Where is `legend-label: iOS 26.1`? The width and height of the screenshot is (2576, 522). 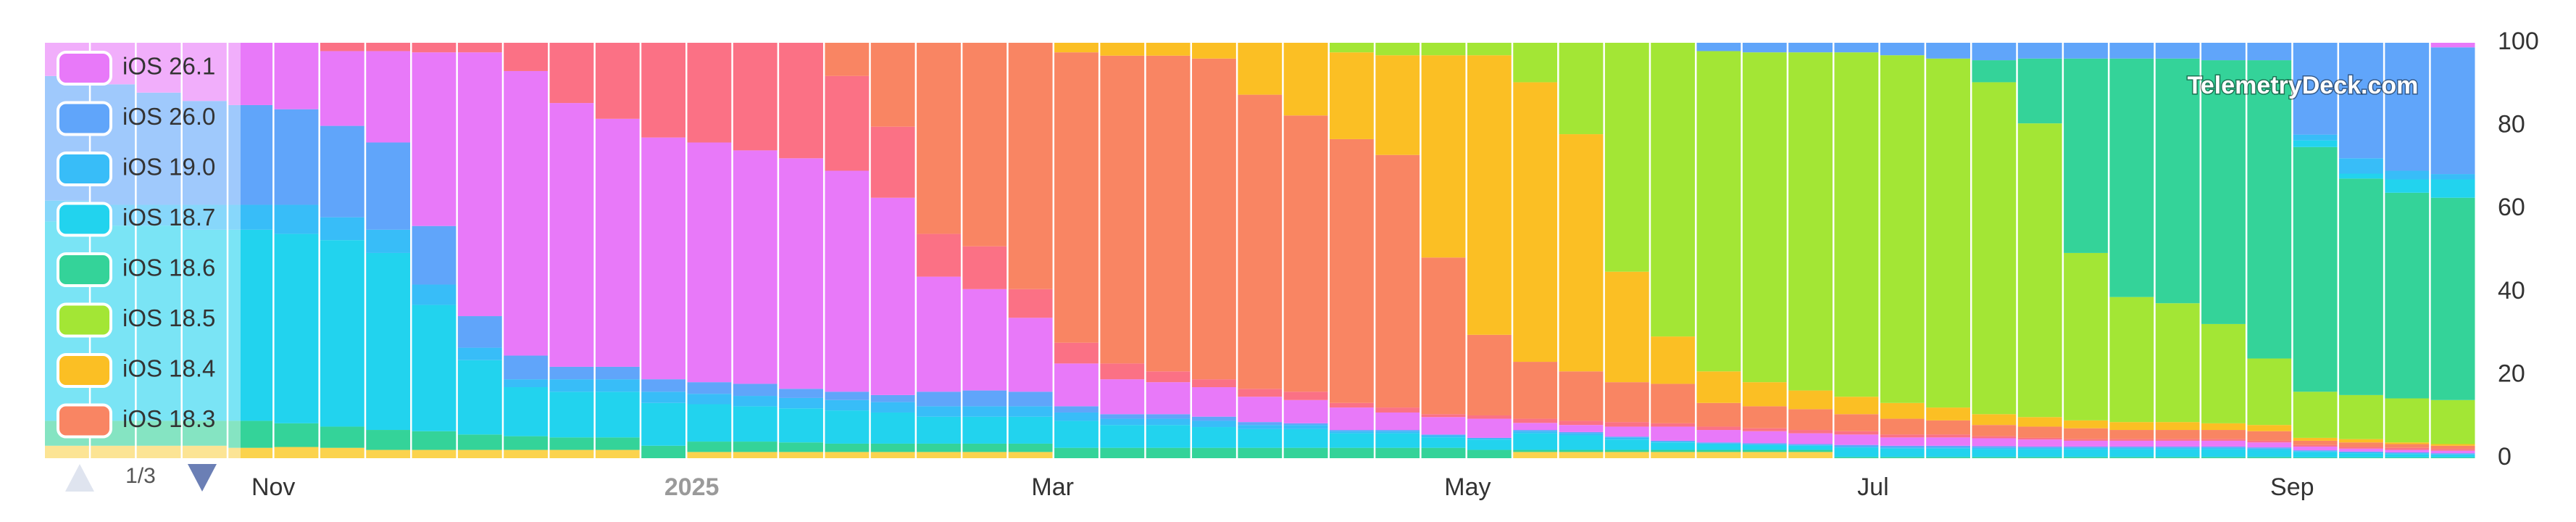 legend-label: iOS 26.1 is located at coordinates (168, 66).